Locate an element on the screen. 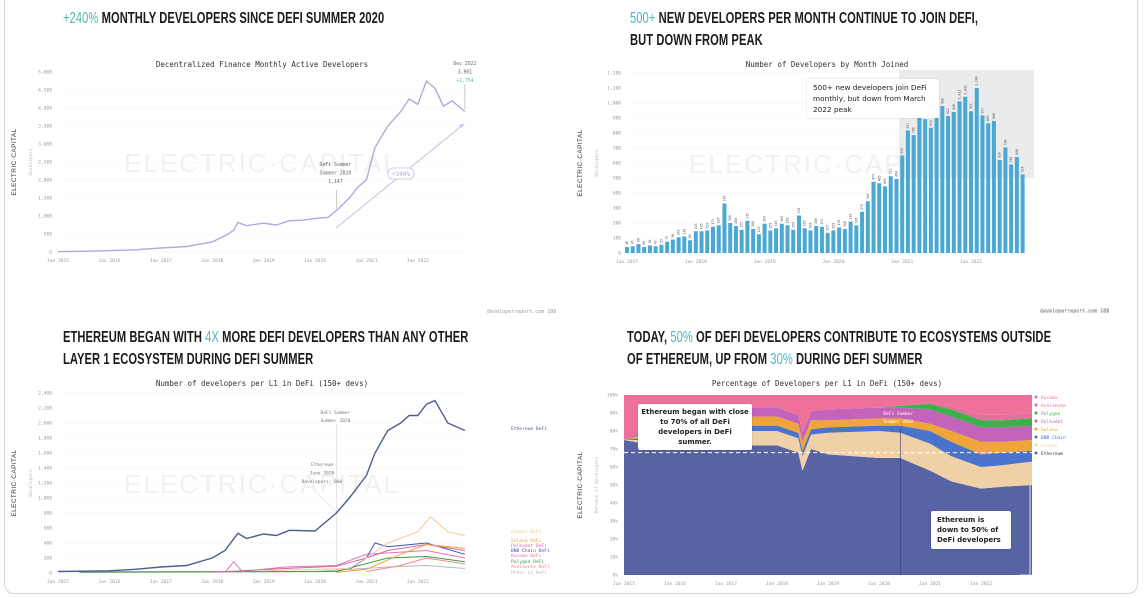 The image size is (1144, 598). bar-value-label: 940 is located at coordinates (954, 107).